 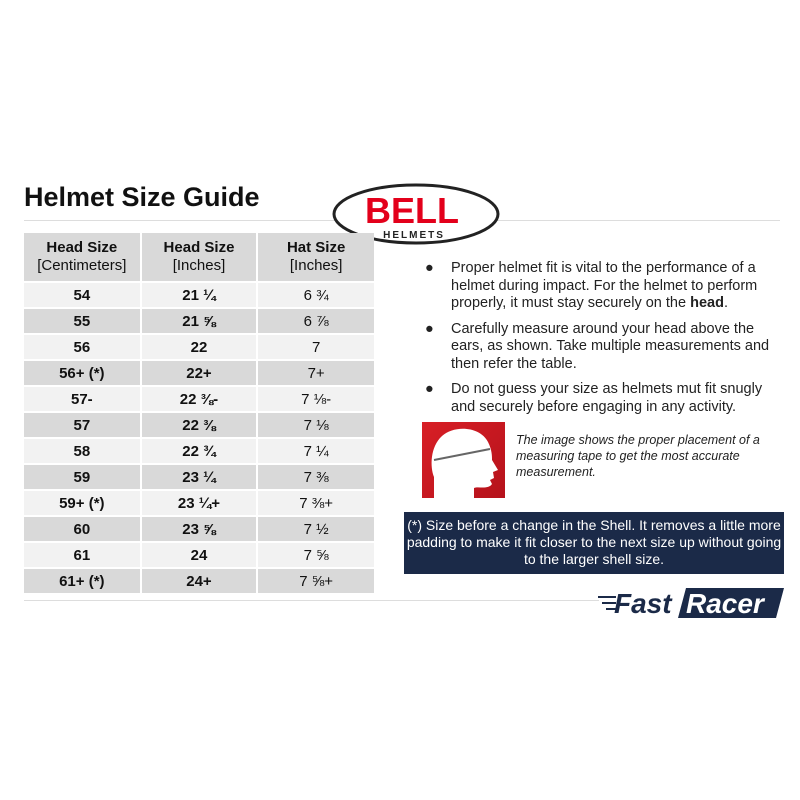 What do you see at coordinates (83, 347) in the screenshot?
I see `table-cell: 56` at bounding box center [83, 347].